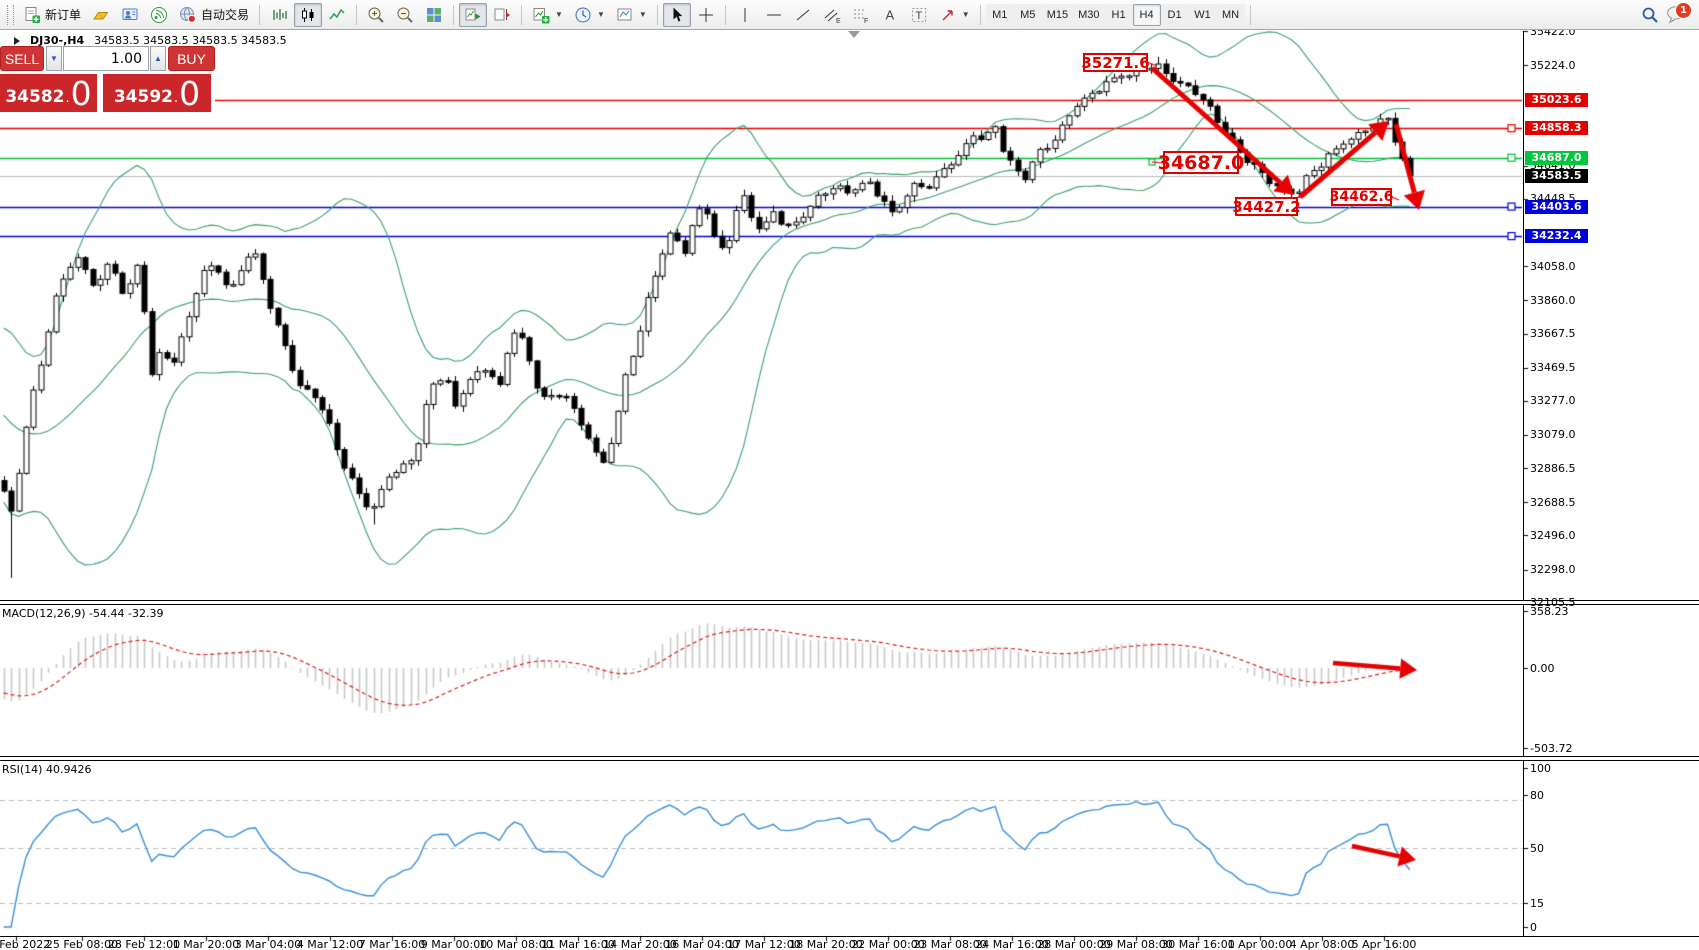 The width and height of the screenshot is (1699, 950). What do you see at coordinates (1198, 944) in the screenshot?
I see `time-axis-label: 30 Mar 16:00` at bounding box center [1198, 944].